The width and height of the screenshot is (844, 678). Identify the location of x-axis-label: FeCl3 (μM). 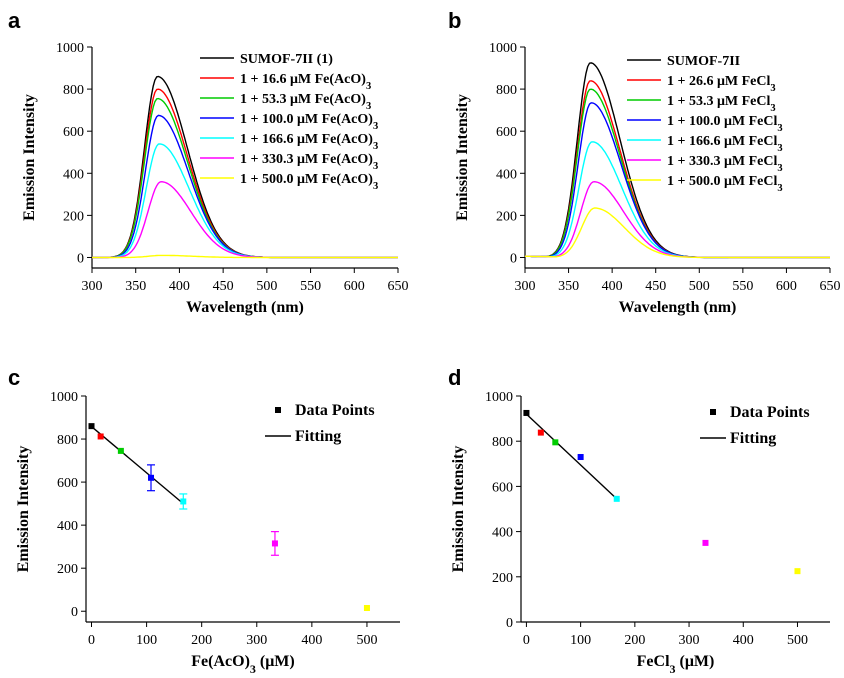
(676, 664).